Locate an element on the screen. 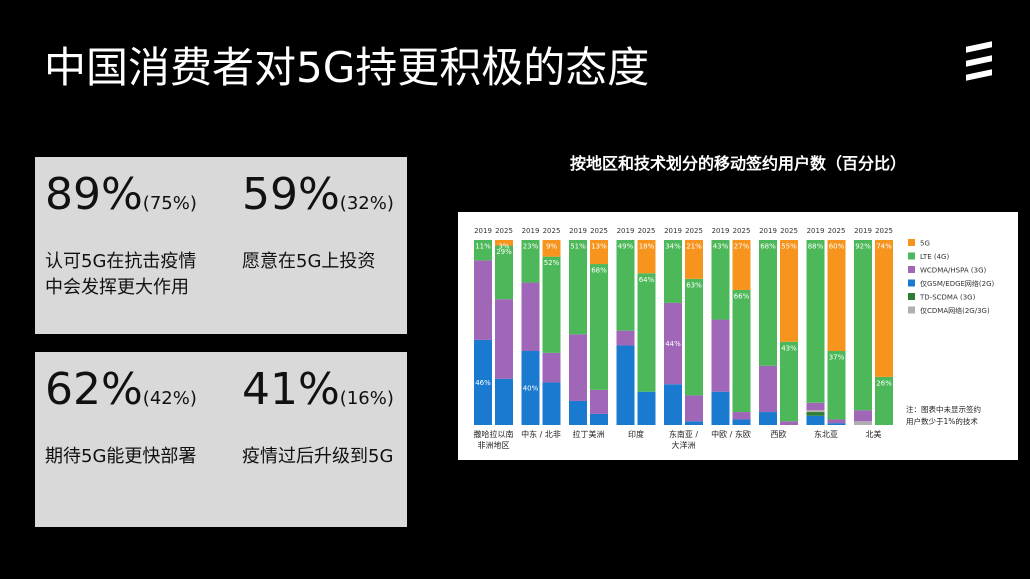 The width and height of the screenshot is (1030, 579). region-label: 印度 is located at coordinates (636, 434).